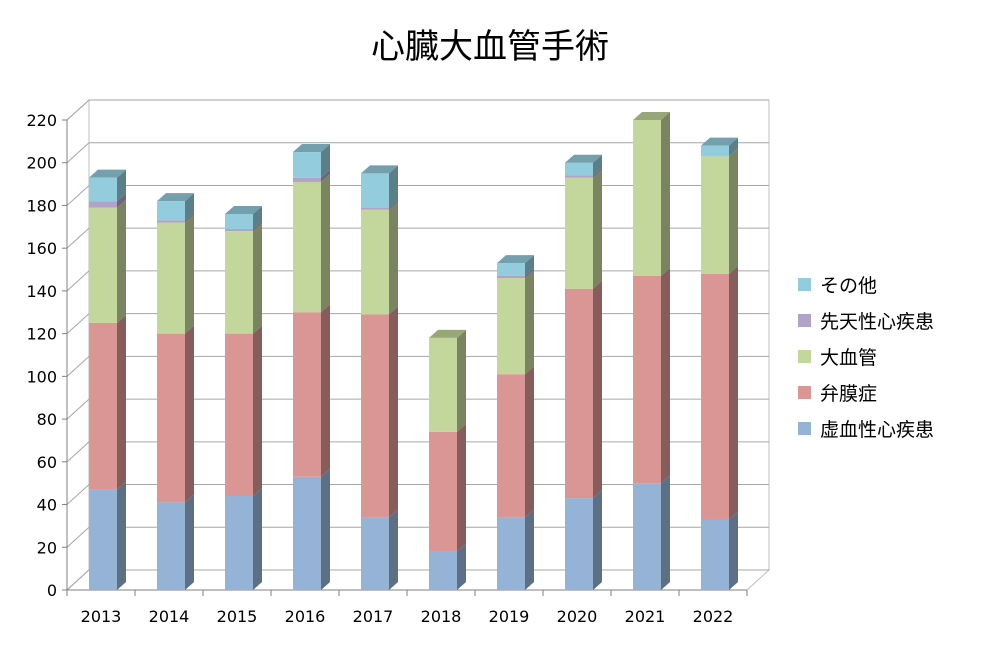 Image resolution: width=986 pixels, height=645 pixels. I want to click on x-axis: 2013 2014 2015 2016 2017 2018 2019 2020 2021 2022, so click(407, 607).